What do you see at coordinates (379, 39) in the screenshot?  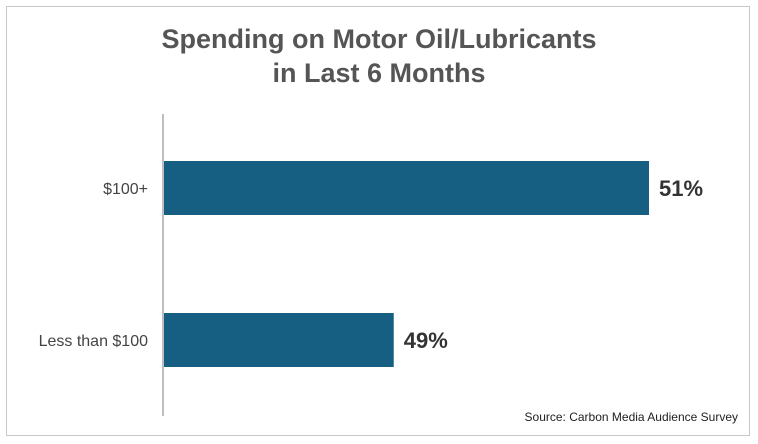 I see `chart-title-line-1: Spending on Motor Oil/Lubricants` at bounding box center [379, 39].